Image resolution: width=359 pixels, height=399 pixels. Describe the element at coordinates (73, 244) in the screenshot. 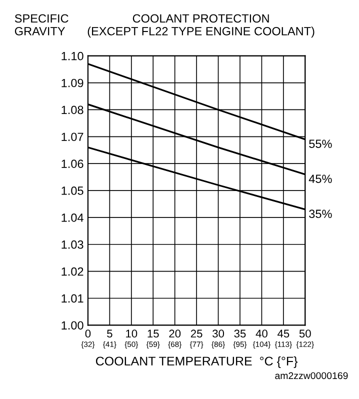

I see `y-tick-label: 1.03` at that location.